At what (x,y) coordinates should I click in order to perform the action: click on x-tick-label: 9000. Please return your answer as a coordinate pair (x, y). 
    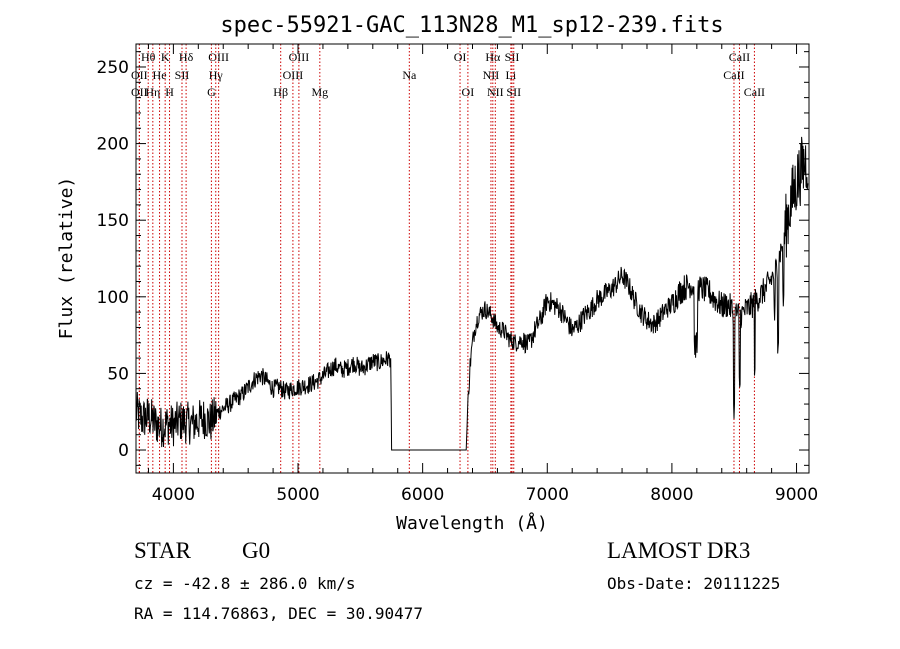
    Looking at the image, I should click on (796, 495).